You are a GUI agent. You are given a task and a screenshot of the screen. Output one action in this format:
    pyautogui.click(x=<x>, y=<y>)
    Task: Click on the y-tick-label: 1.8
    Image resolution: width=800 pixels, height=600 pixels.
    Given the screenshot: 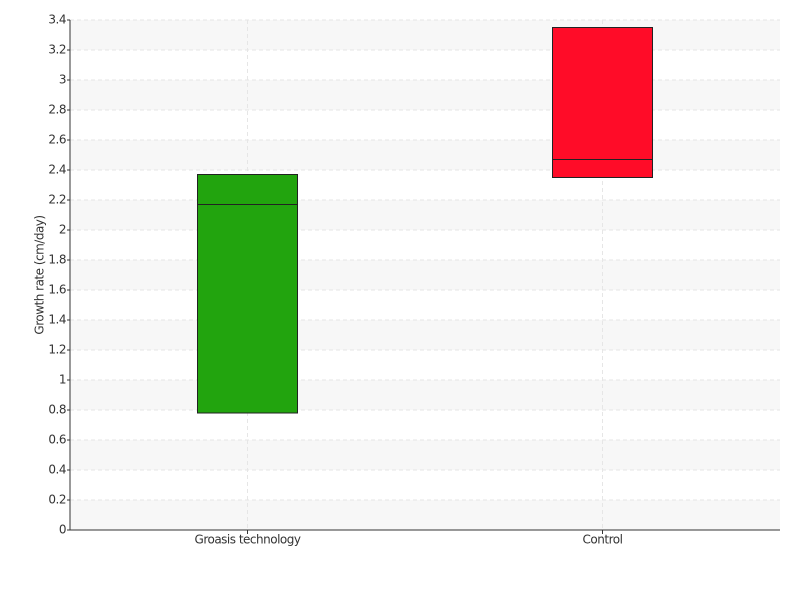 What is the action you would take?
    pyautogui.click(x=57, y=260)
    